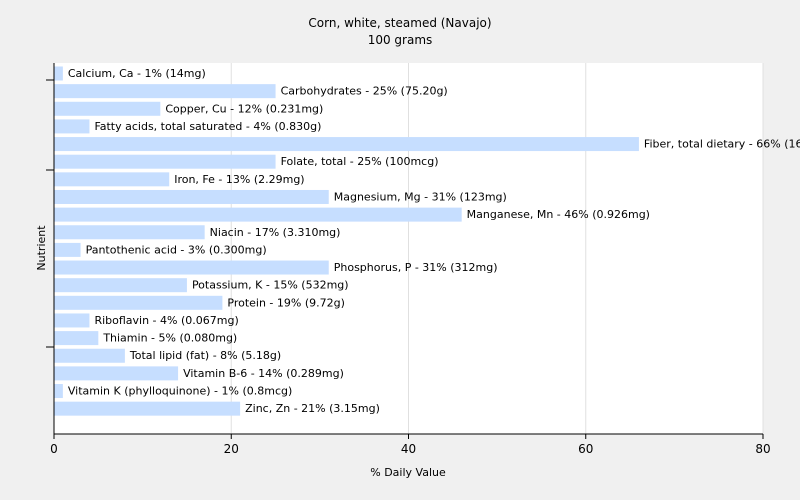  I want to click on bar-label: Copper, Cu - 12% (0.231mg), so click(244, 108).